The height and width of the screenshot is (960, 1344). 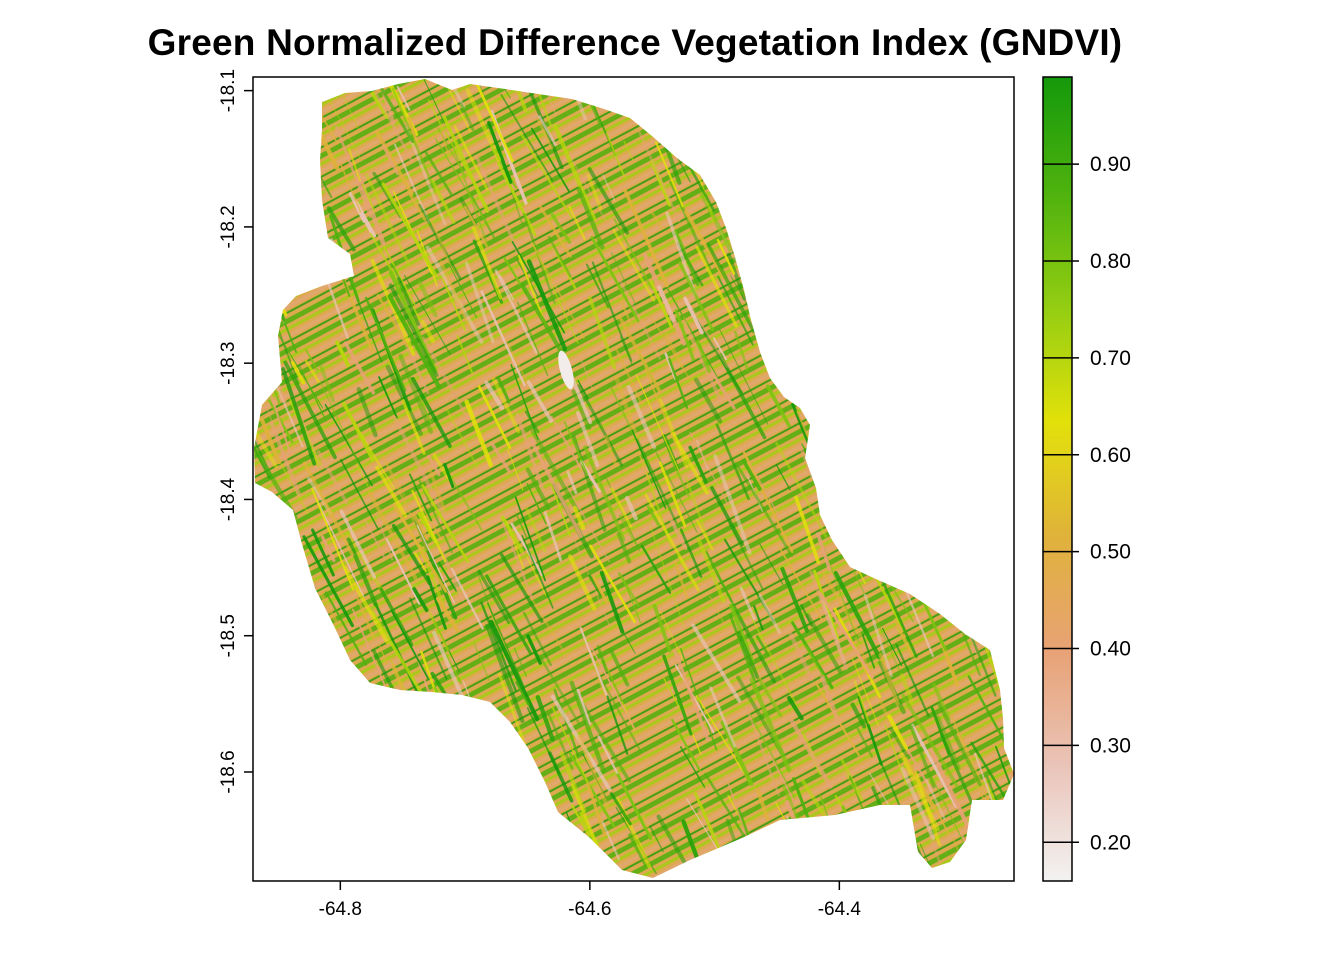 I want to click on colorbar-tick-label: 0.20, so click(x=1110, y=842).